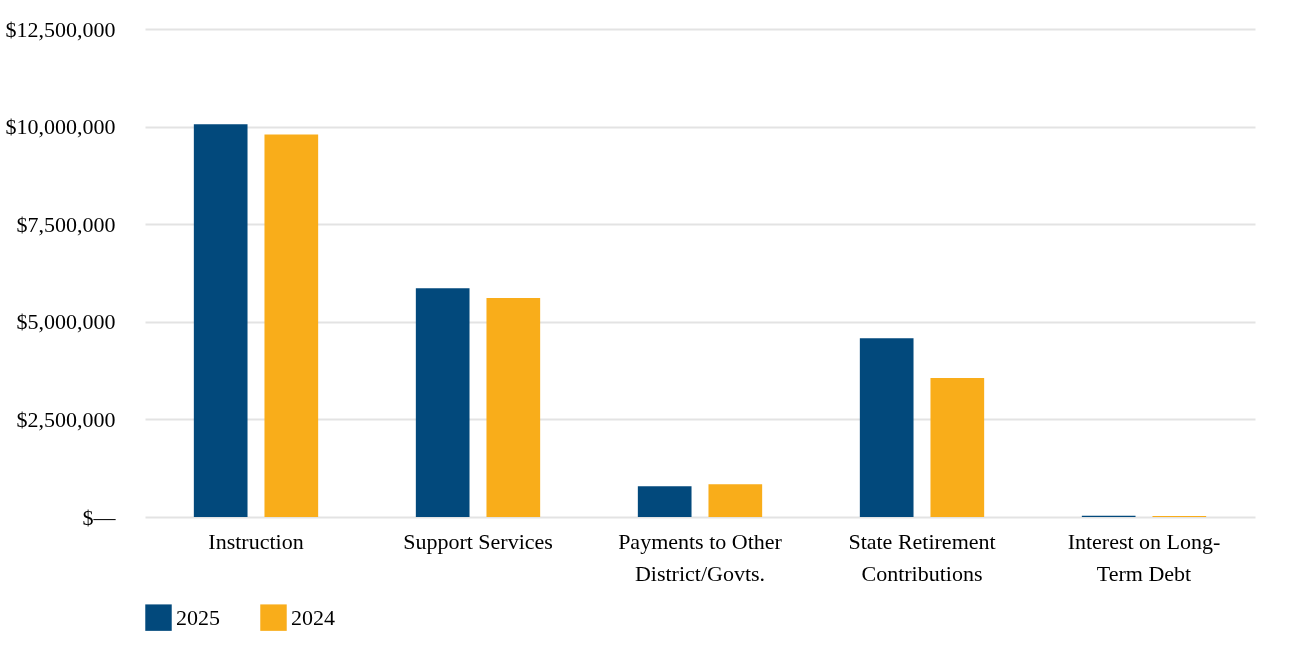 The height and width of the screenshot is (650, 1294). What do you see at coordinates (60, 127) in the screenshot?
I see `y-tick-label: $10,000,000` at bounding box center [60, 127].